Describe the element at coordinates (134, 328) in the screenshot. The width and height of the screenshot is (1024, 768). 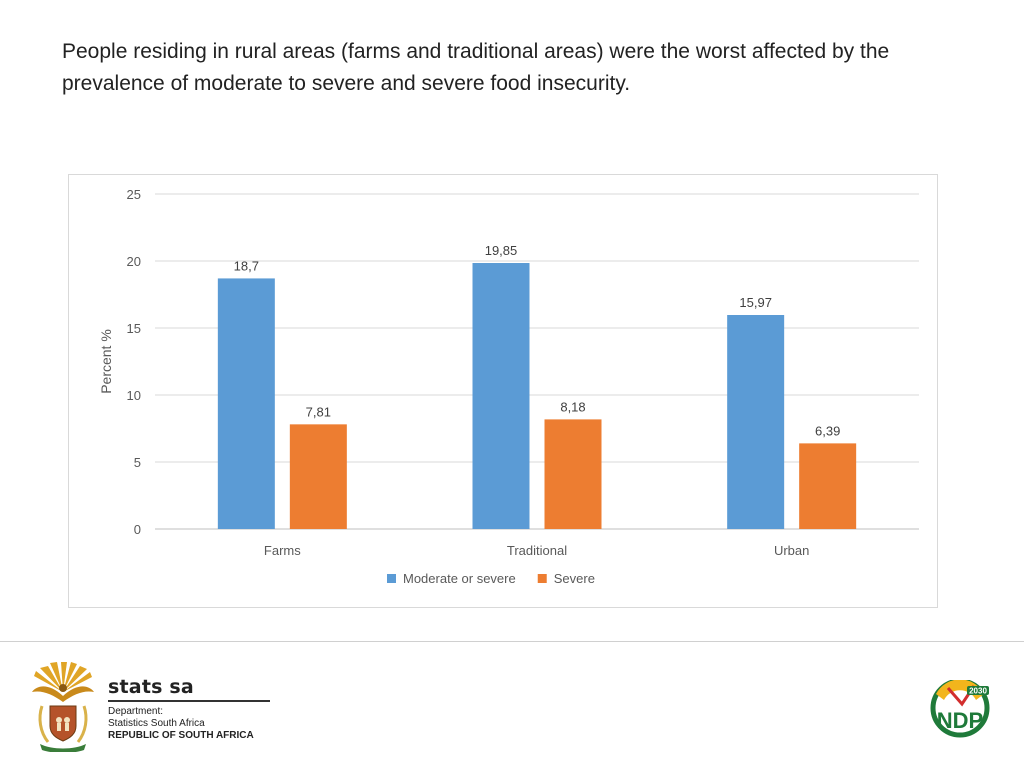
I see `y-tick-label: 15` at that location.